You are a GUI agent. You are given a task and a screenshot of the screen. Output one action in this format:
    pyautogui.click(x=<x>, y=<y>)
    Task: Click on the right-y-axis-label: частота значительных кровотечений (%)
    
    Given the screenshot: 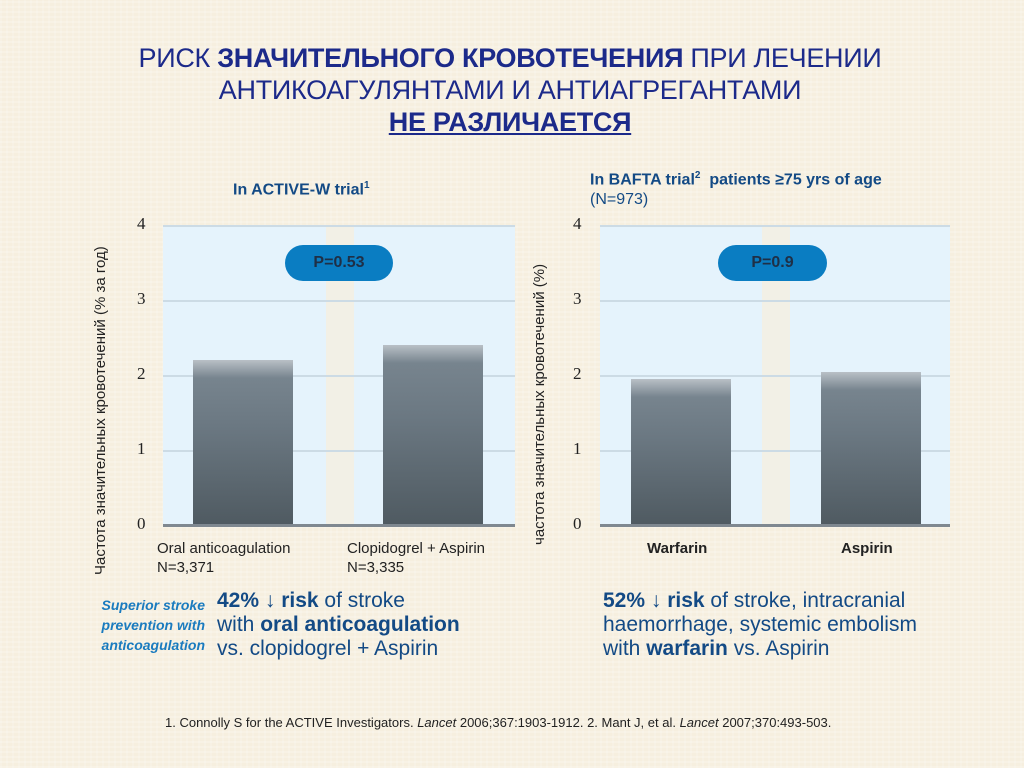 What is the action you would take?
    pyautogui.click(x=539, y=404)
    